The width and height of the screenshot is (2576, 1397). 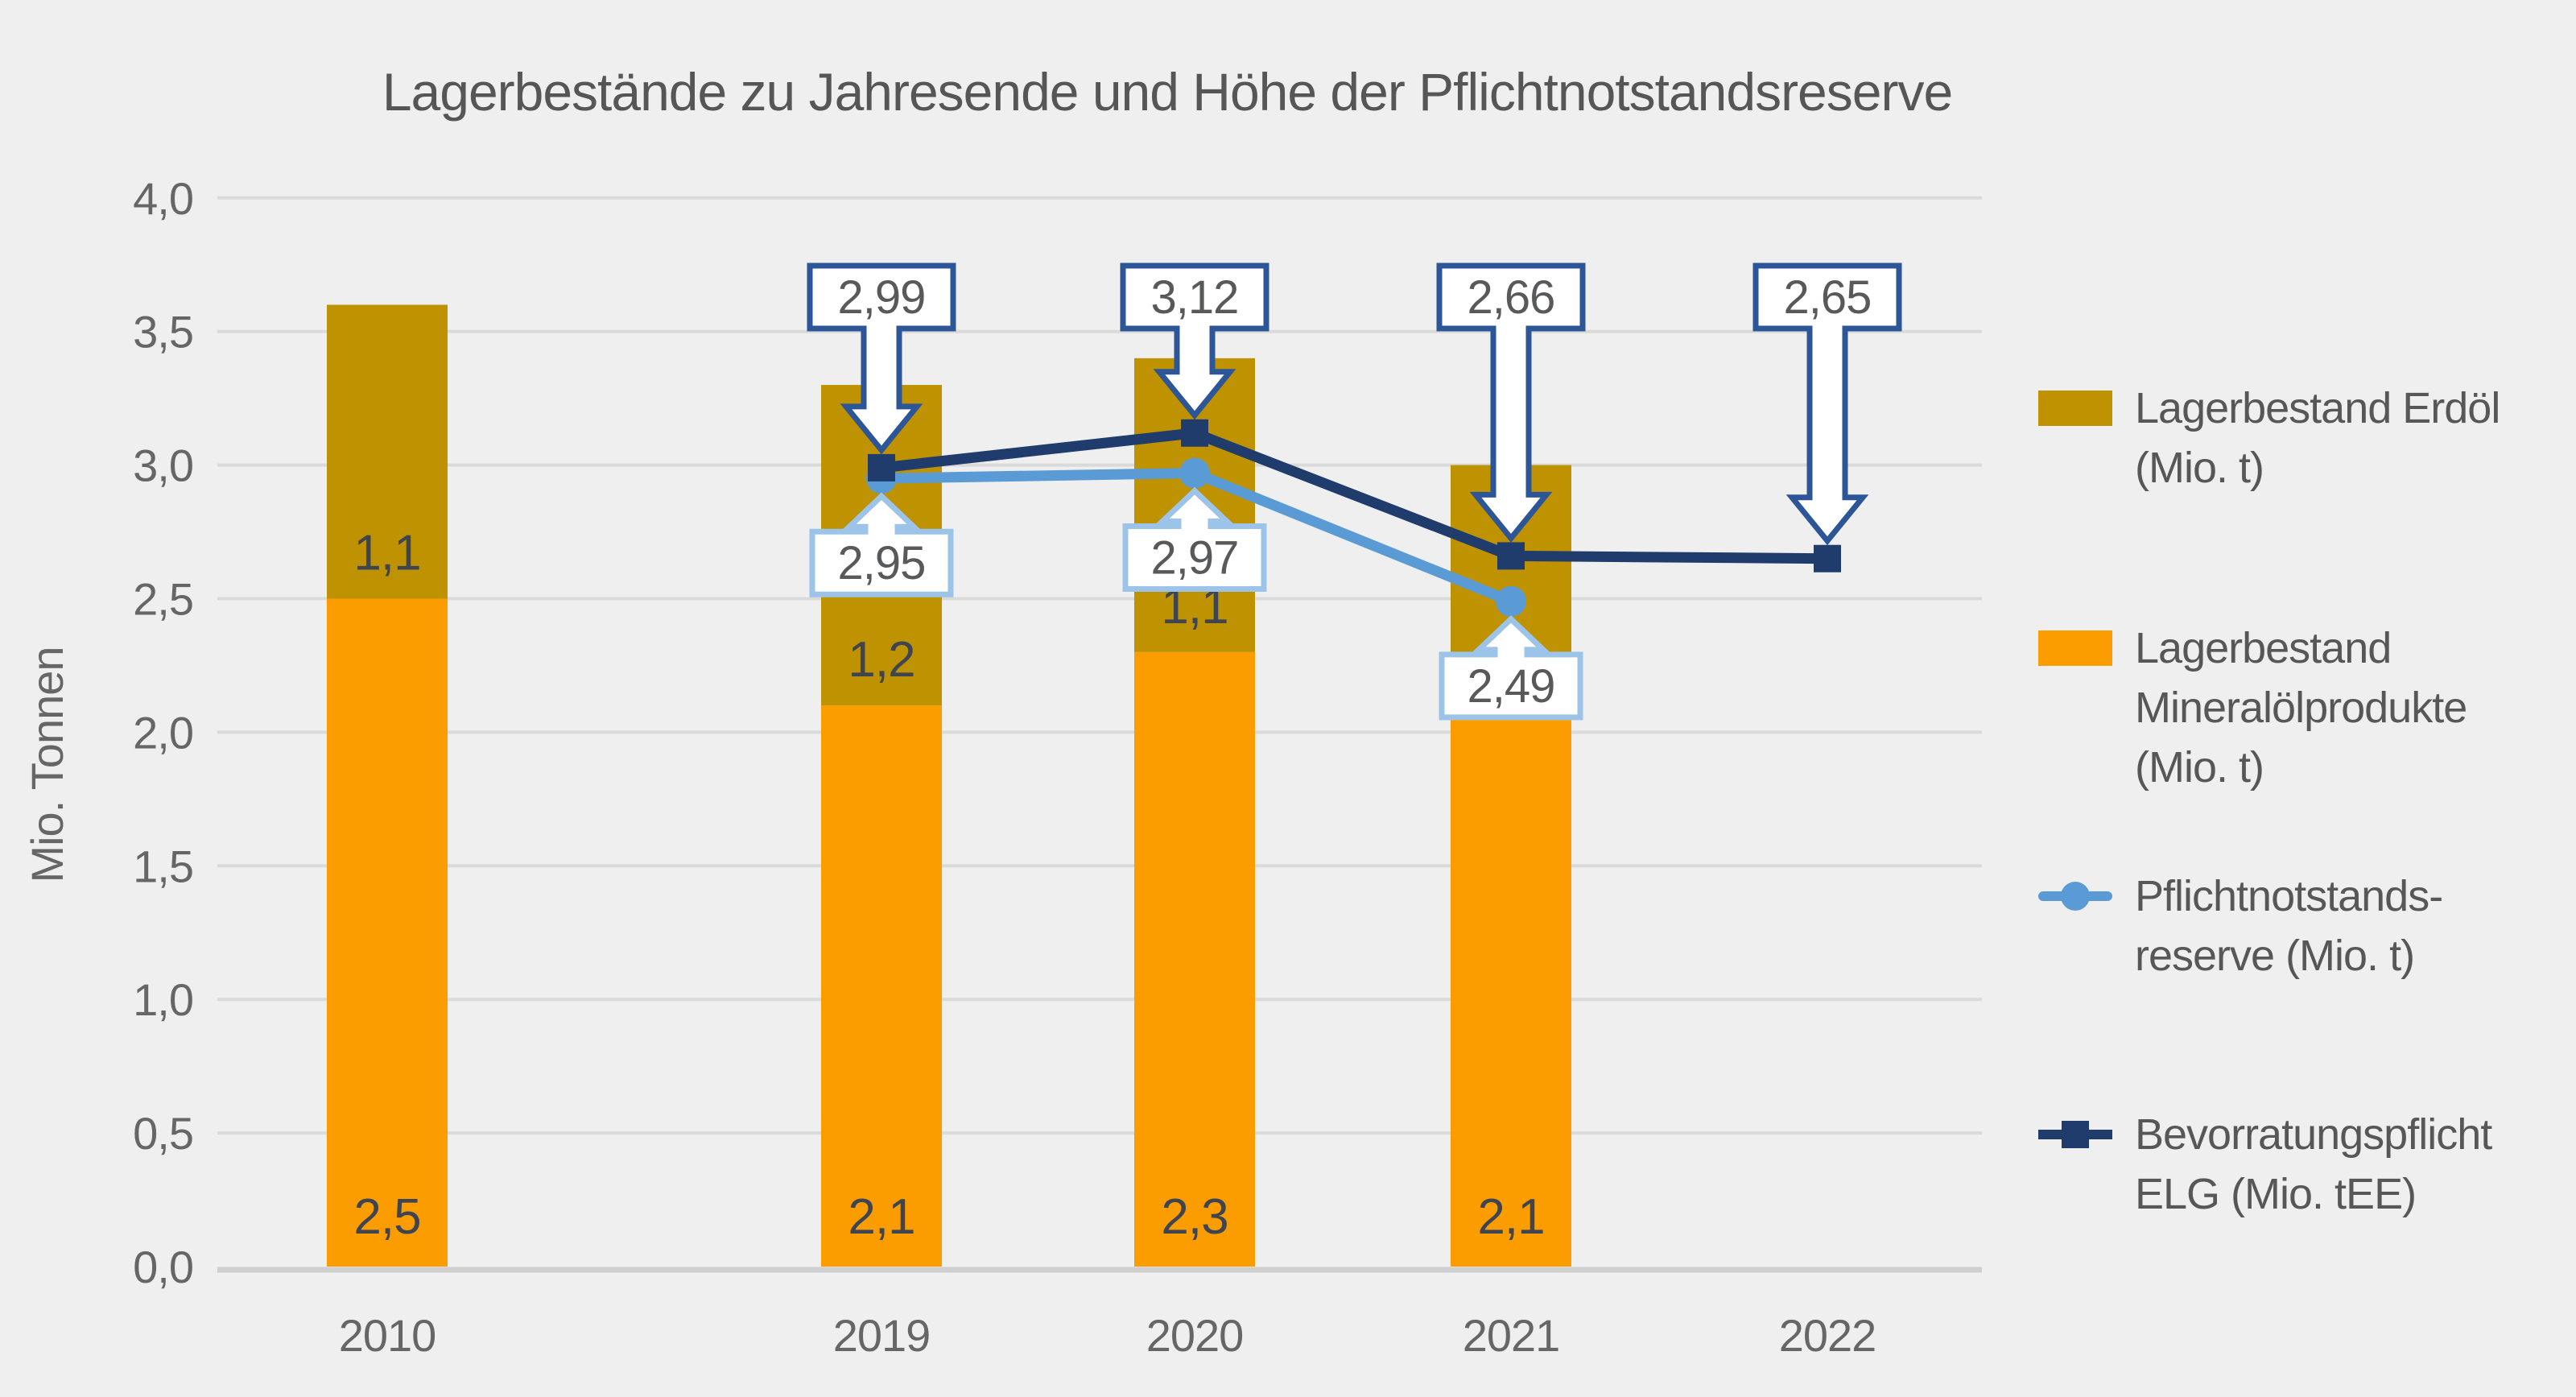 I want to click on callout-value: 3,12, so click(x=1195, y=297).